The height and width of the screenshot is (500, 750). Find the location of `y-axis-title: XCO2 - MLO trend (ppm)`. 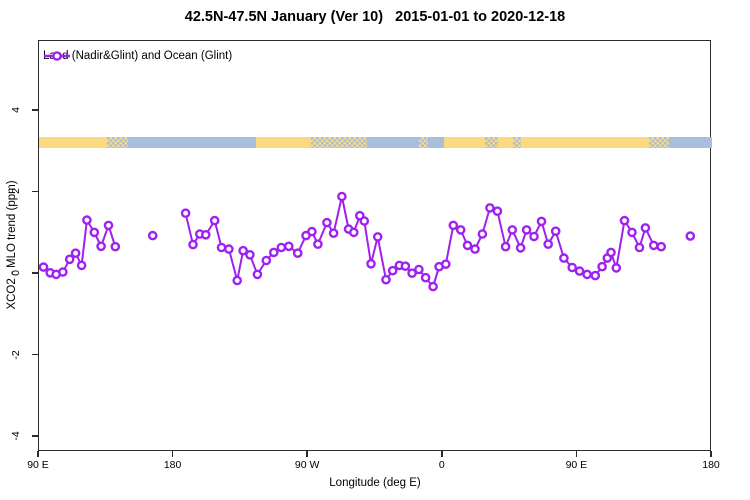

y-axis-title: XCO2 - MLO trend (ppm) is located at coordinates (11, 245).